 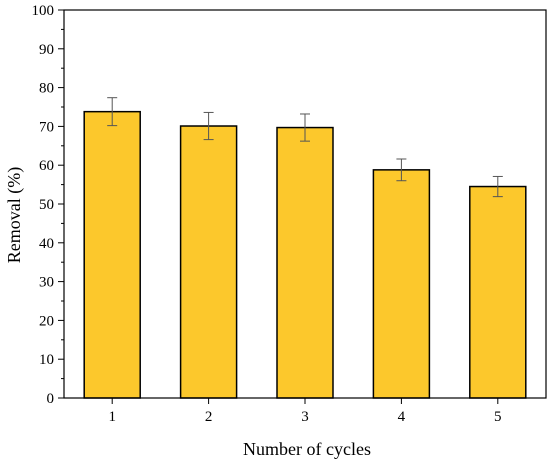 What do you see at coordinates (305, 417) in the screenshot?
I see `x-tick-label-3: 3` at bounding box center [305, 417].